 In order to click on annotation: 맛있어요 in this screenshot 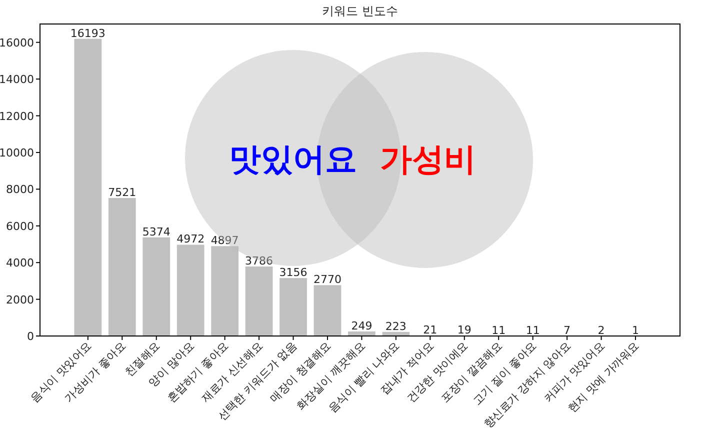, I will do `click(293, 159)`.